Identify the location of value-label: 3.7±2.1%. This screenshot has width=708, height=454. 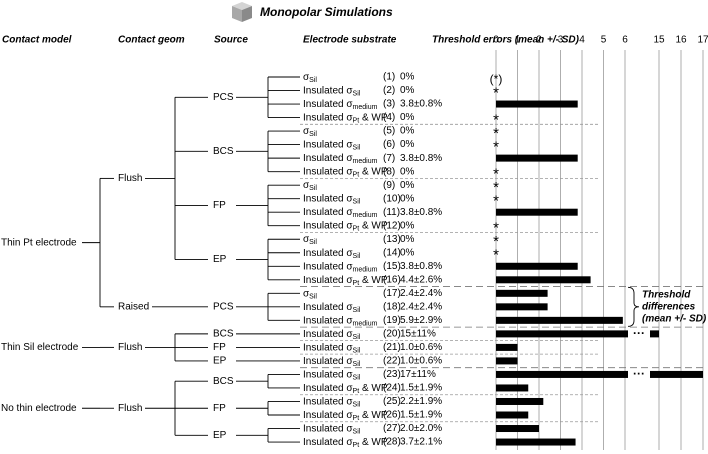
(421, 442).